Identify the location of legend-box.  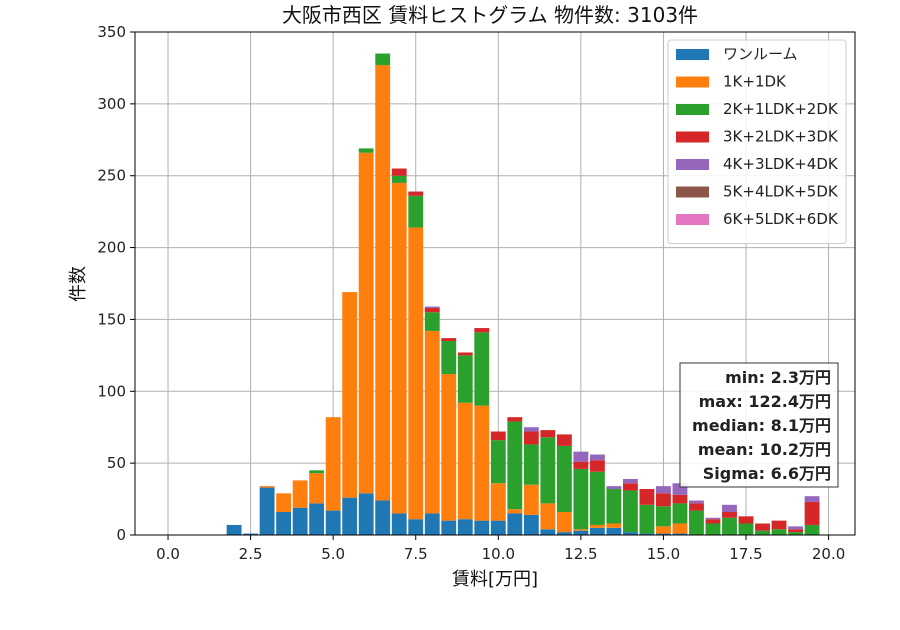
(757, 141).